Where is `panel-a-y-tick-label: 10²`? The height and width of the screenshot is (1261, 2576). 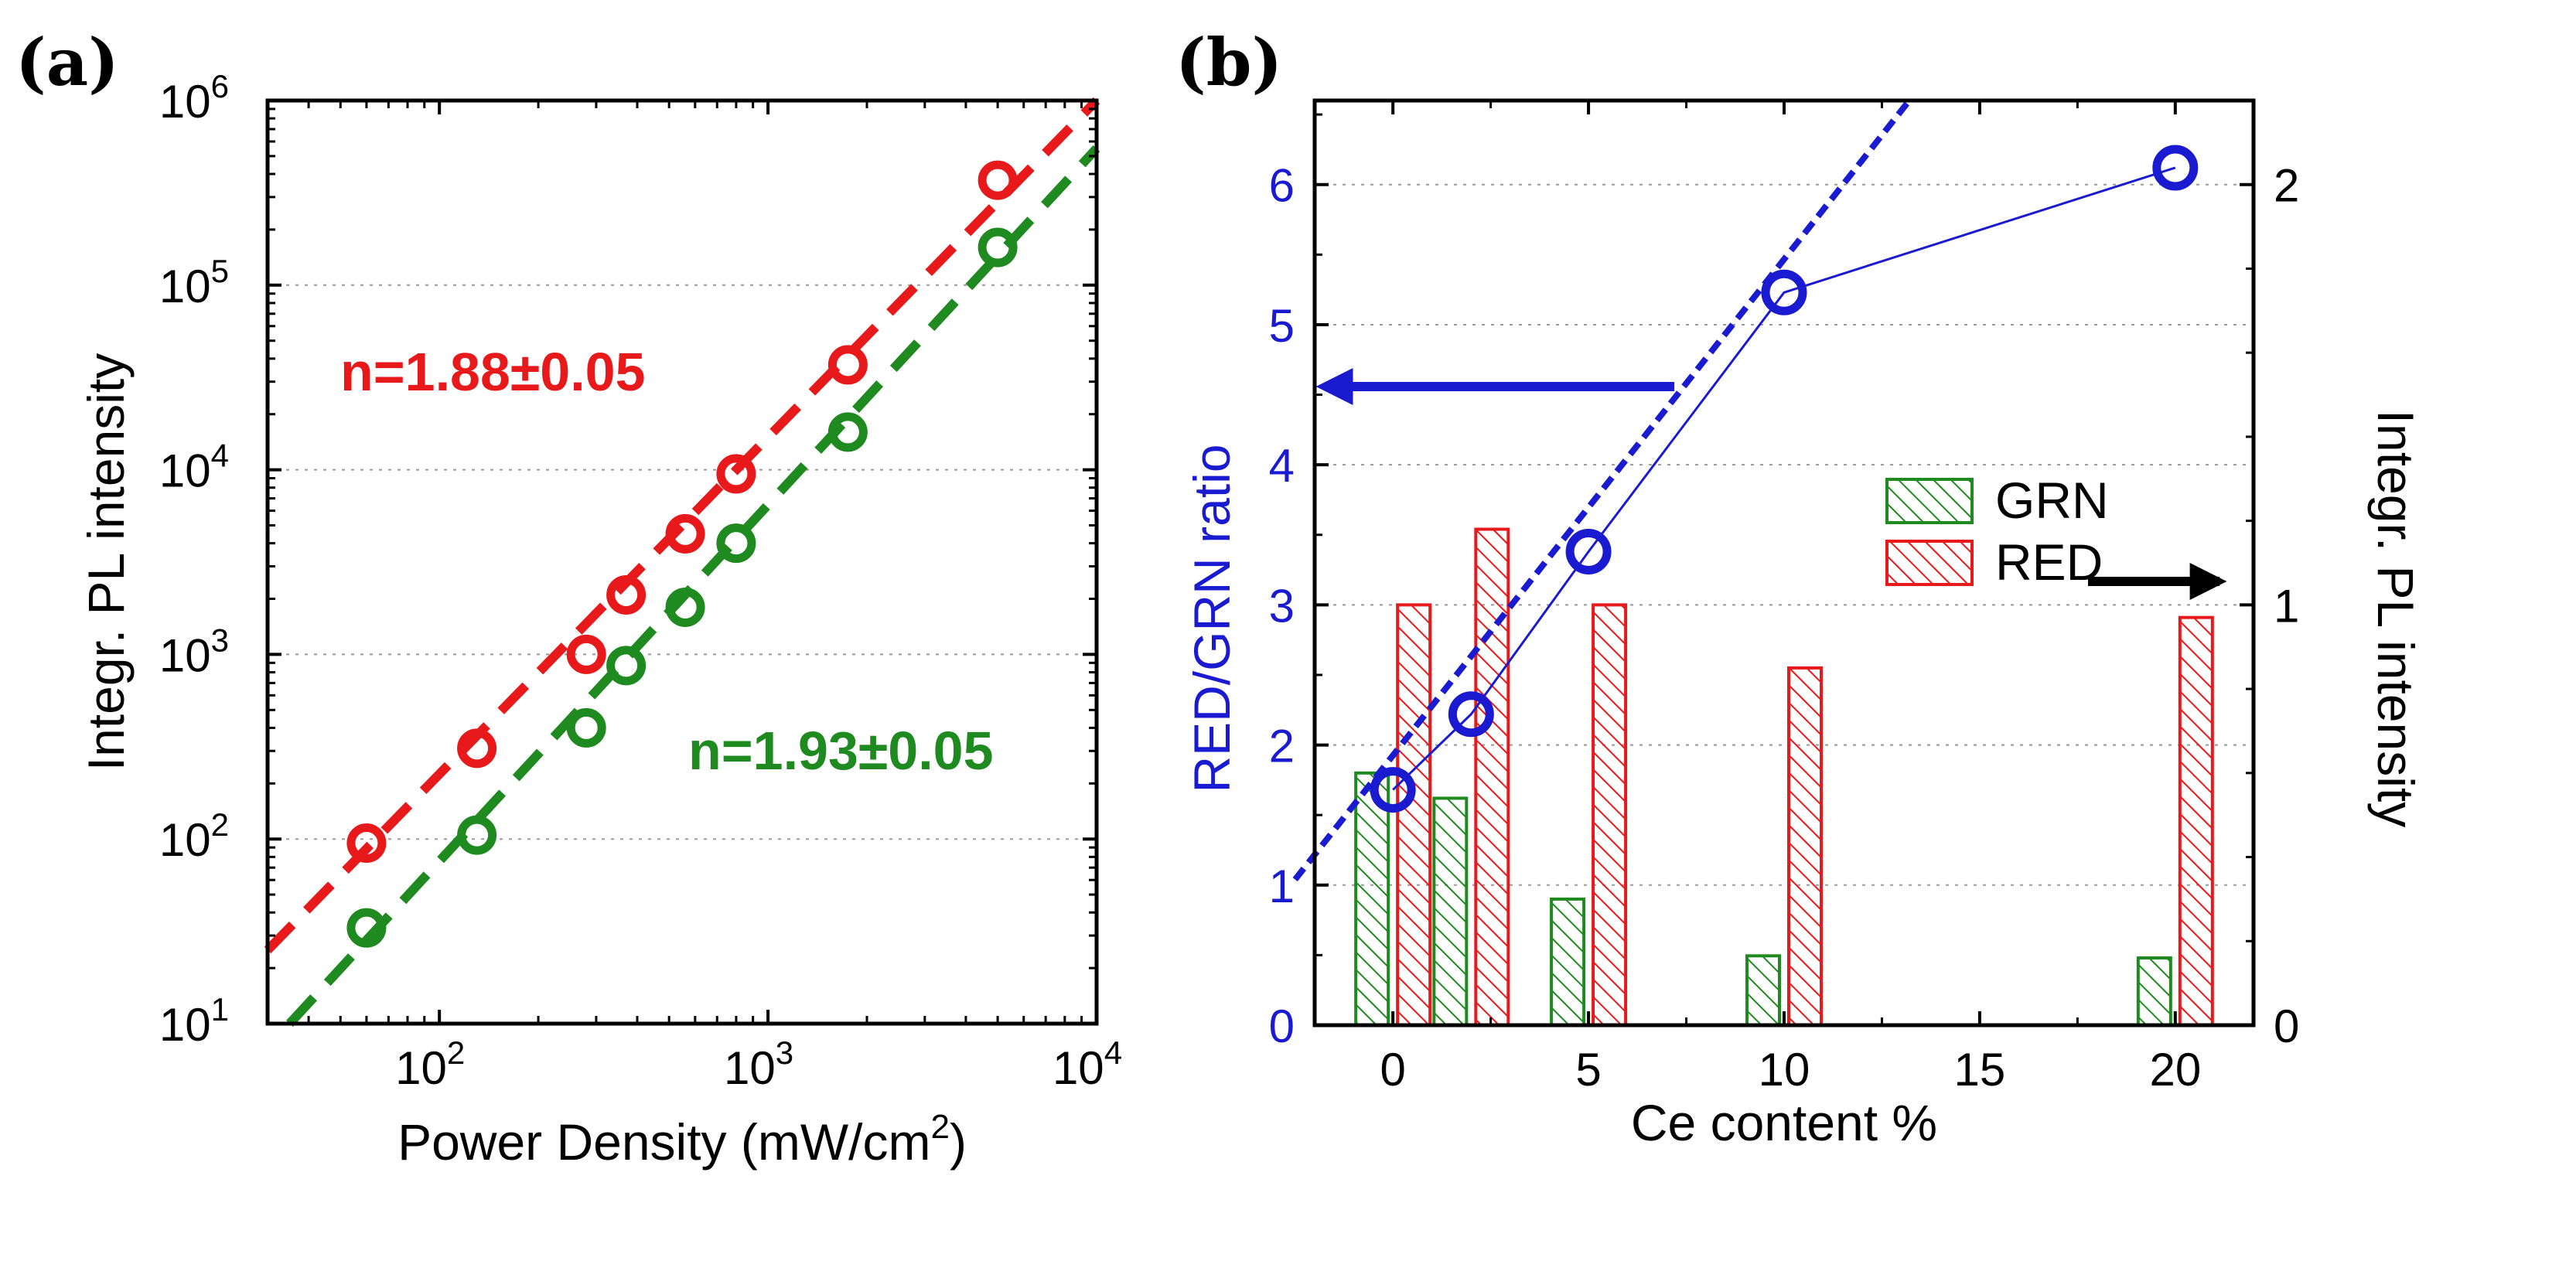 panel-a-y-tick-label: 10² is located at coordinates (194, 836).